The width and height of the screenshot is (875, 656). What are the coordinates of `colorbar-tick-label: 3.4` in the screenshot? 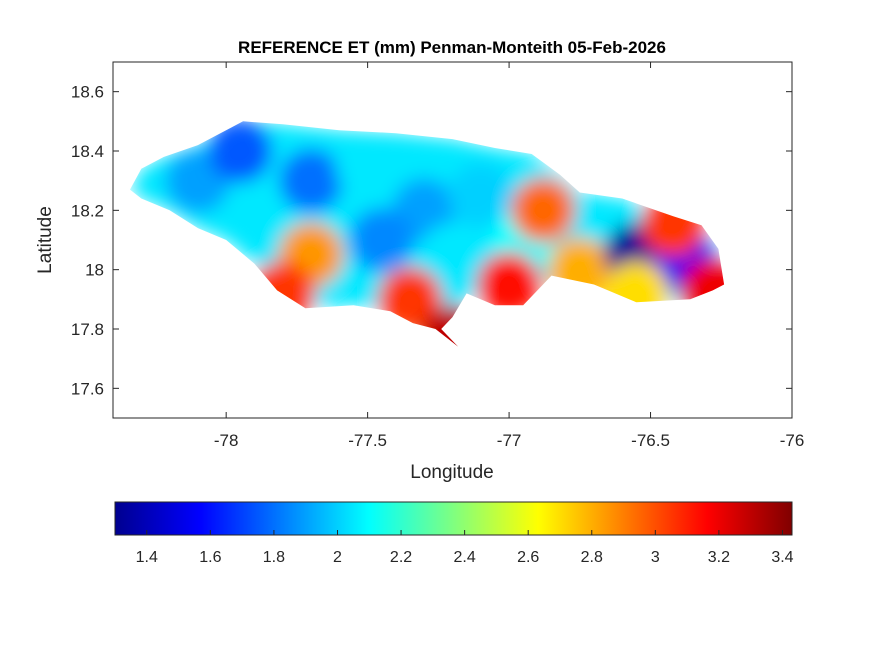 It's located at (782, 557).